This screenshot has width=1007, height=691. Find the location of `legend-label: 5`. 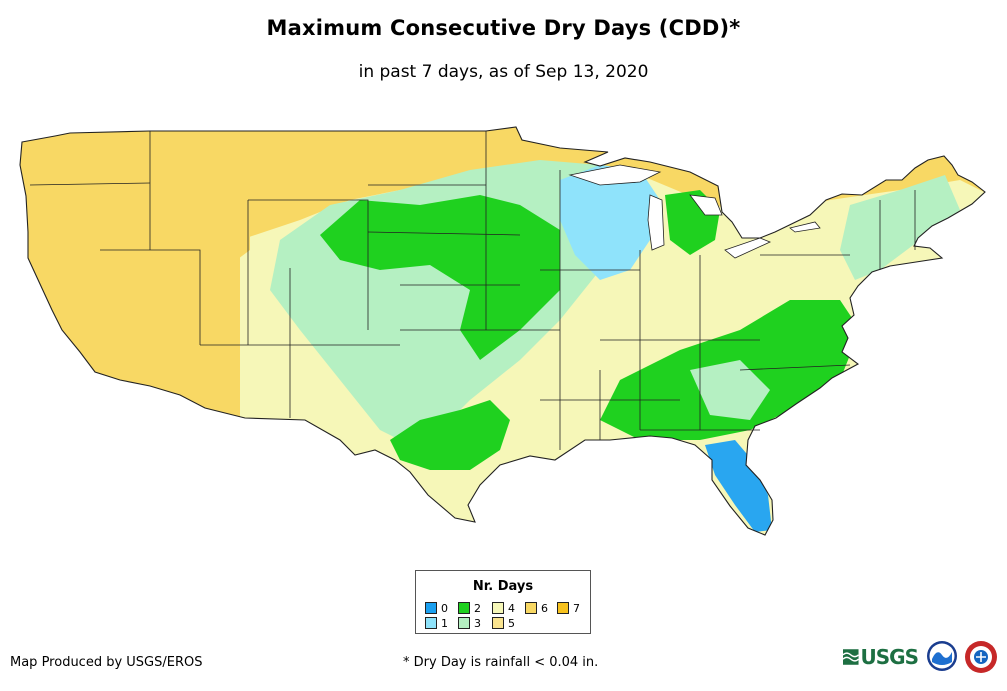

legend-label: 5 is located at coordinates (511, 623).